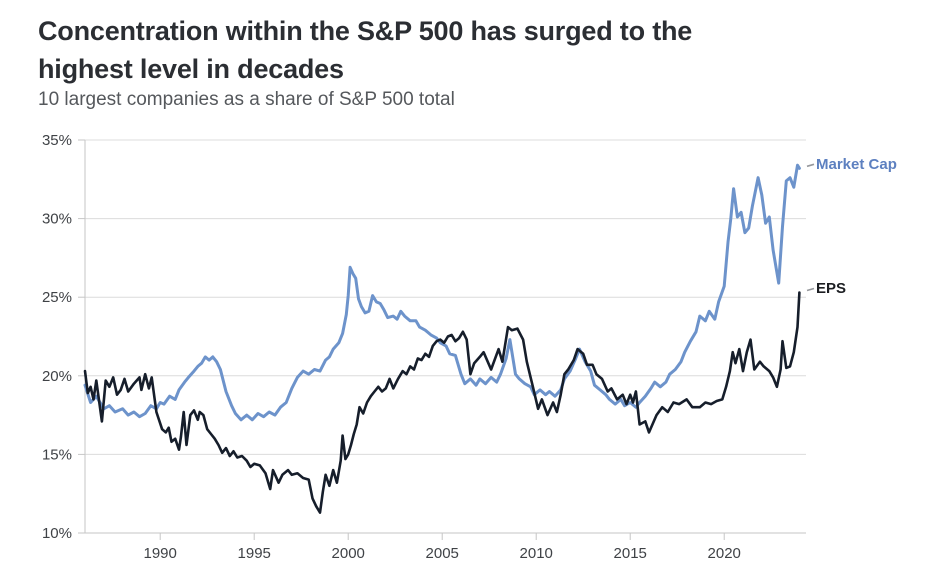 Image resolution: width=929 pixels, height=570 pixels. Describe the element at coordinates (160, 553) in the screenshot. I see `x-tick-label: 1990` at that location.